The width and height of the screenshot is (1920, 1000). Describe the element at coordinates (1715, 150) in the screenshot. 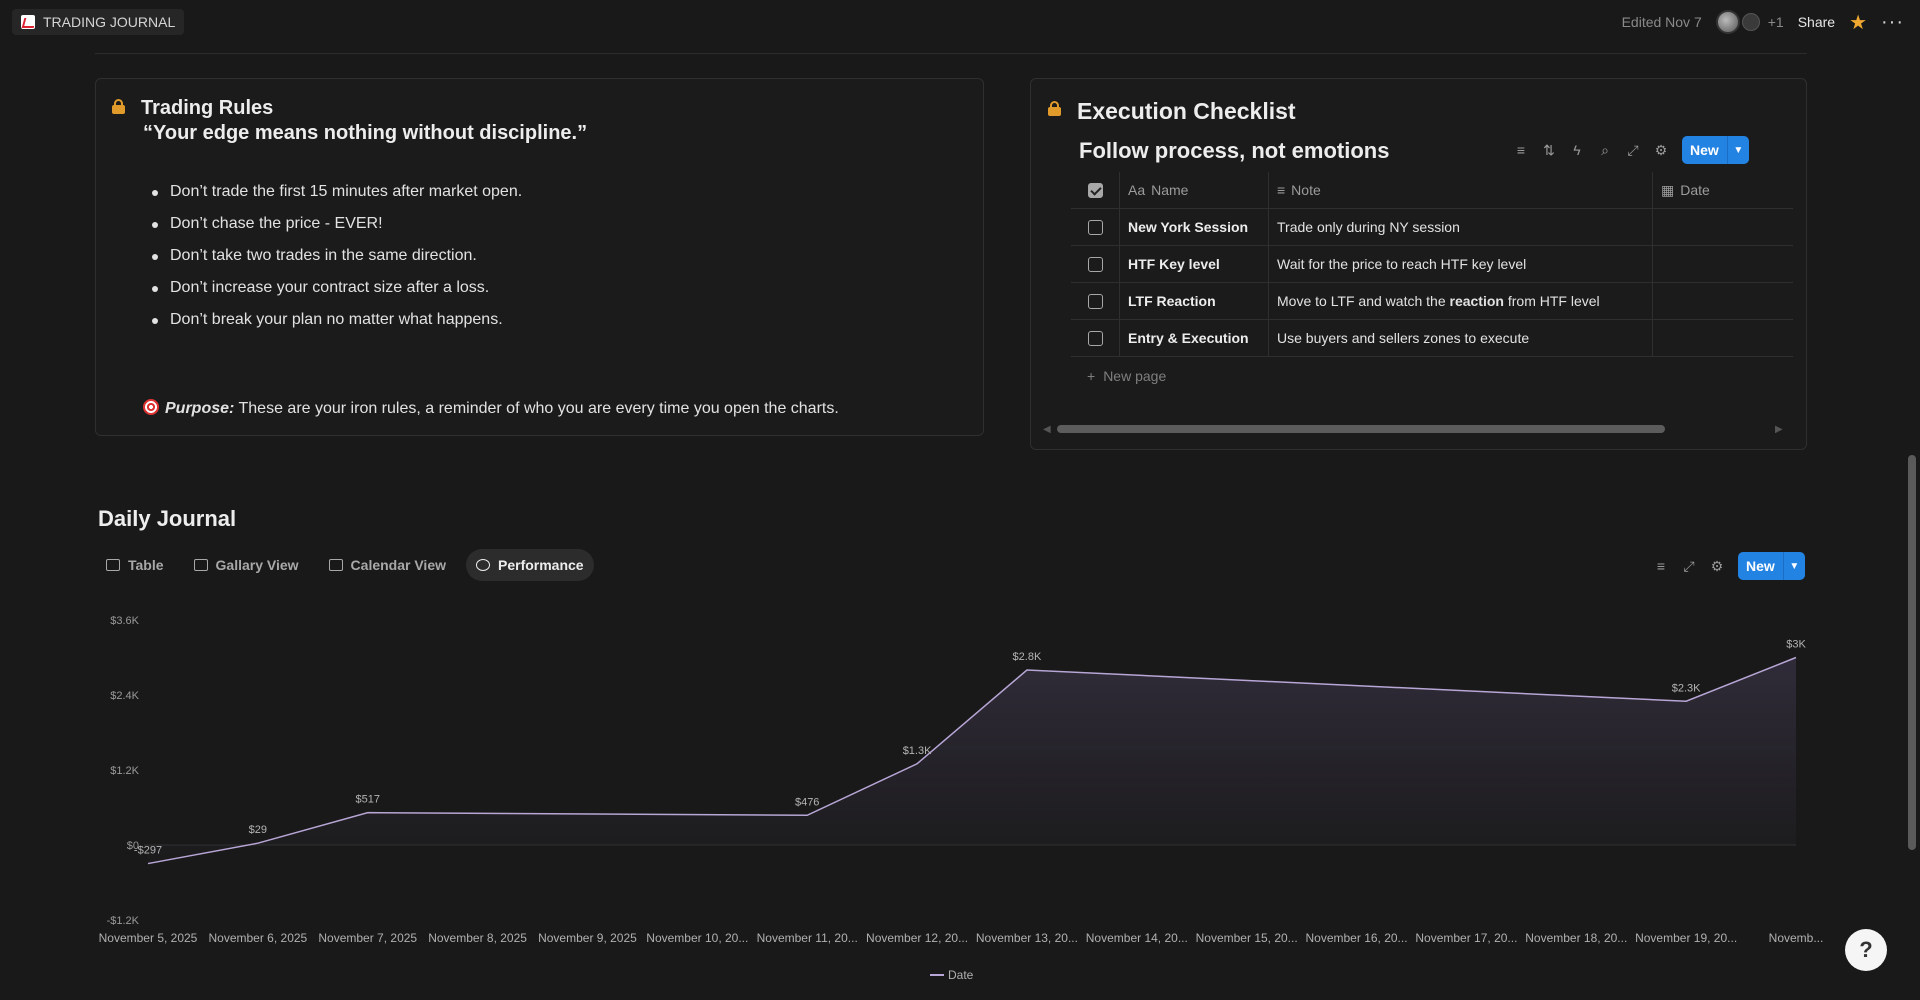

I see `checklist-new-button: New ▼` at that location.